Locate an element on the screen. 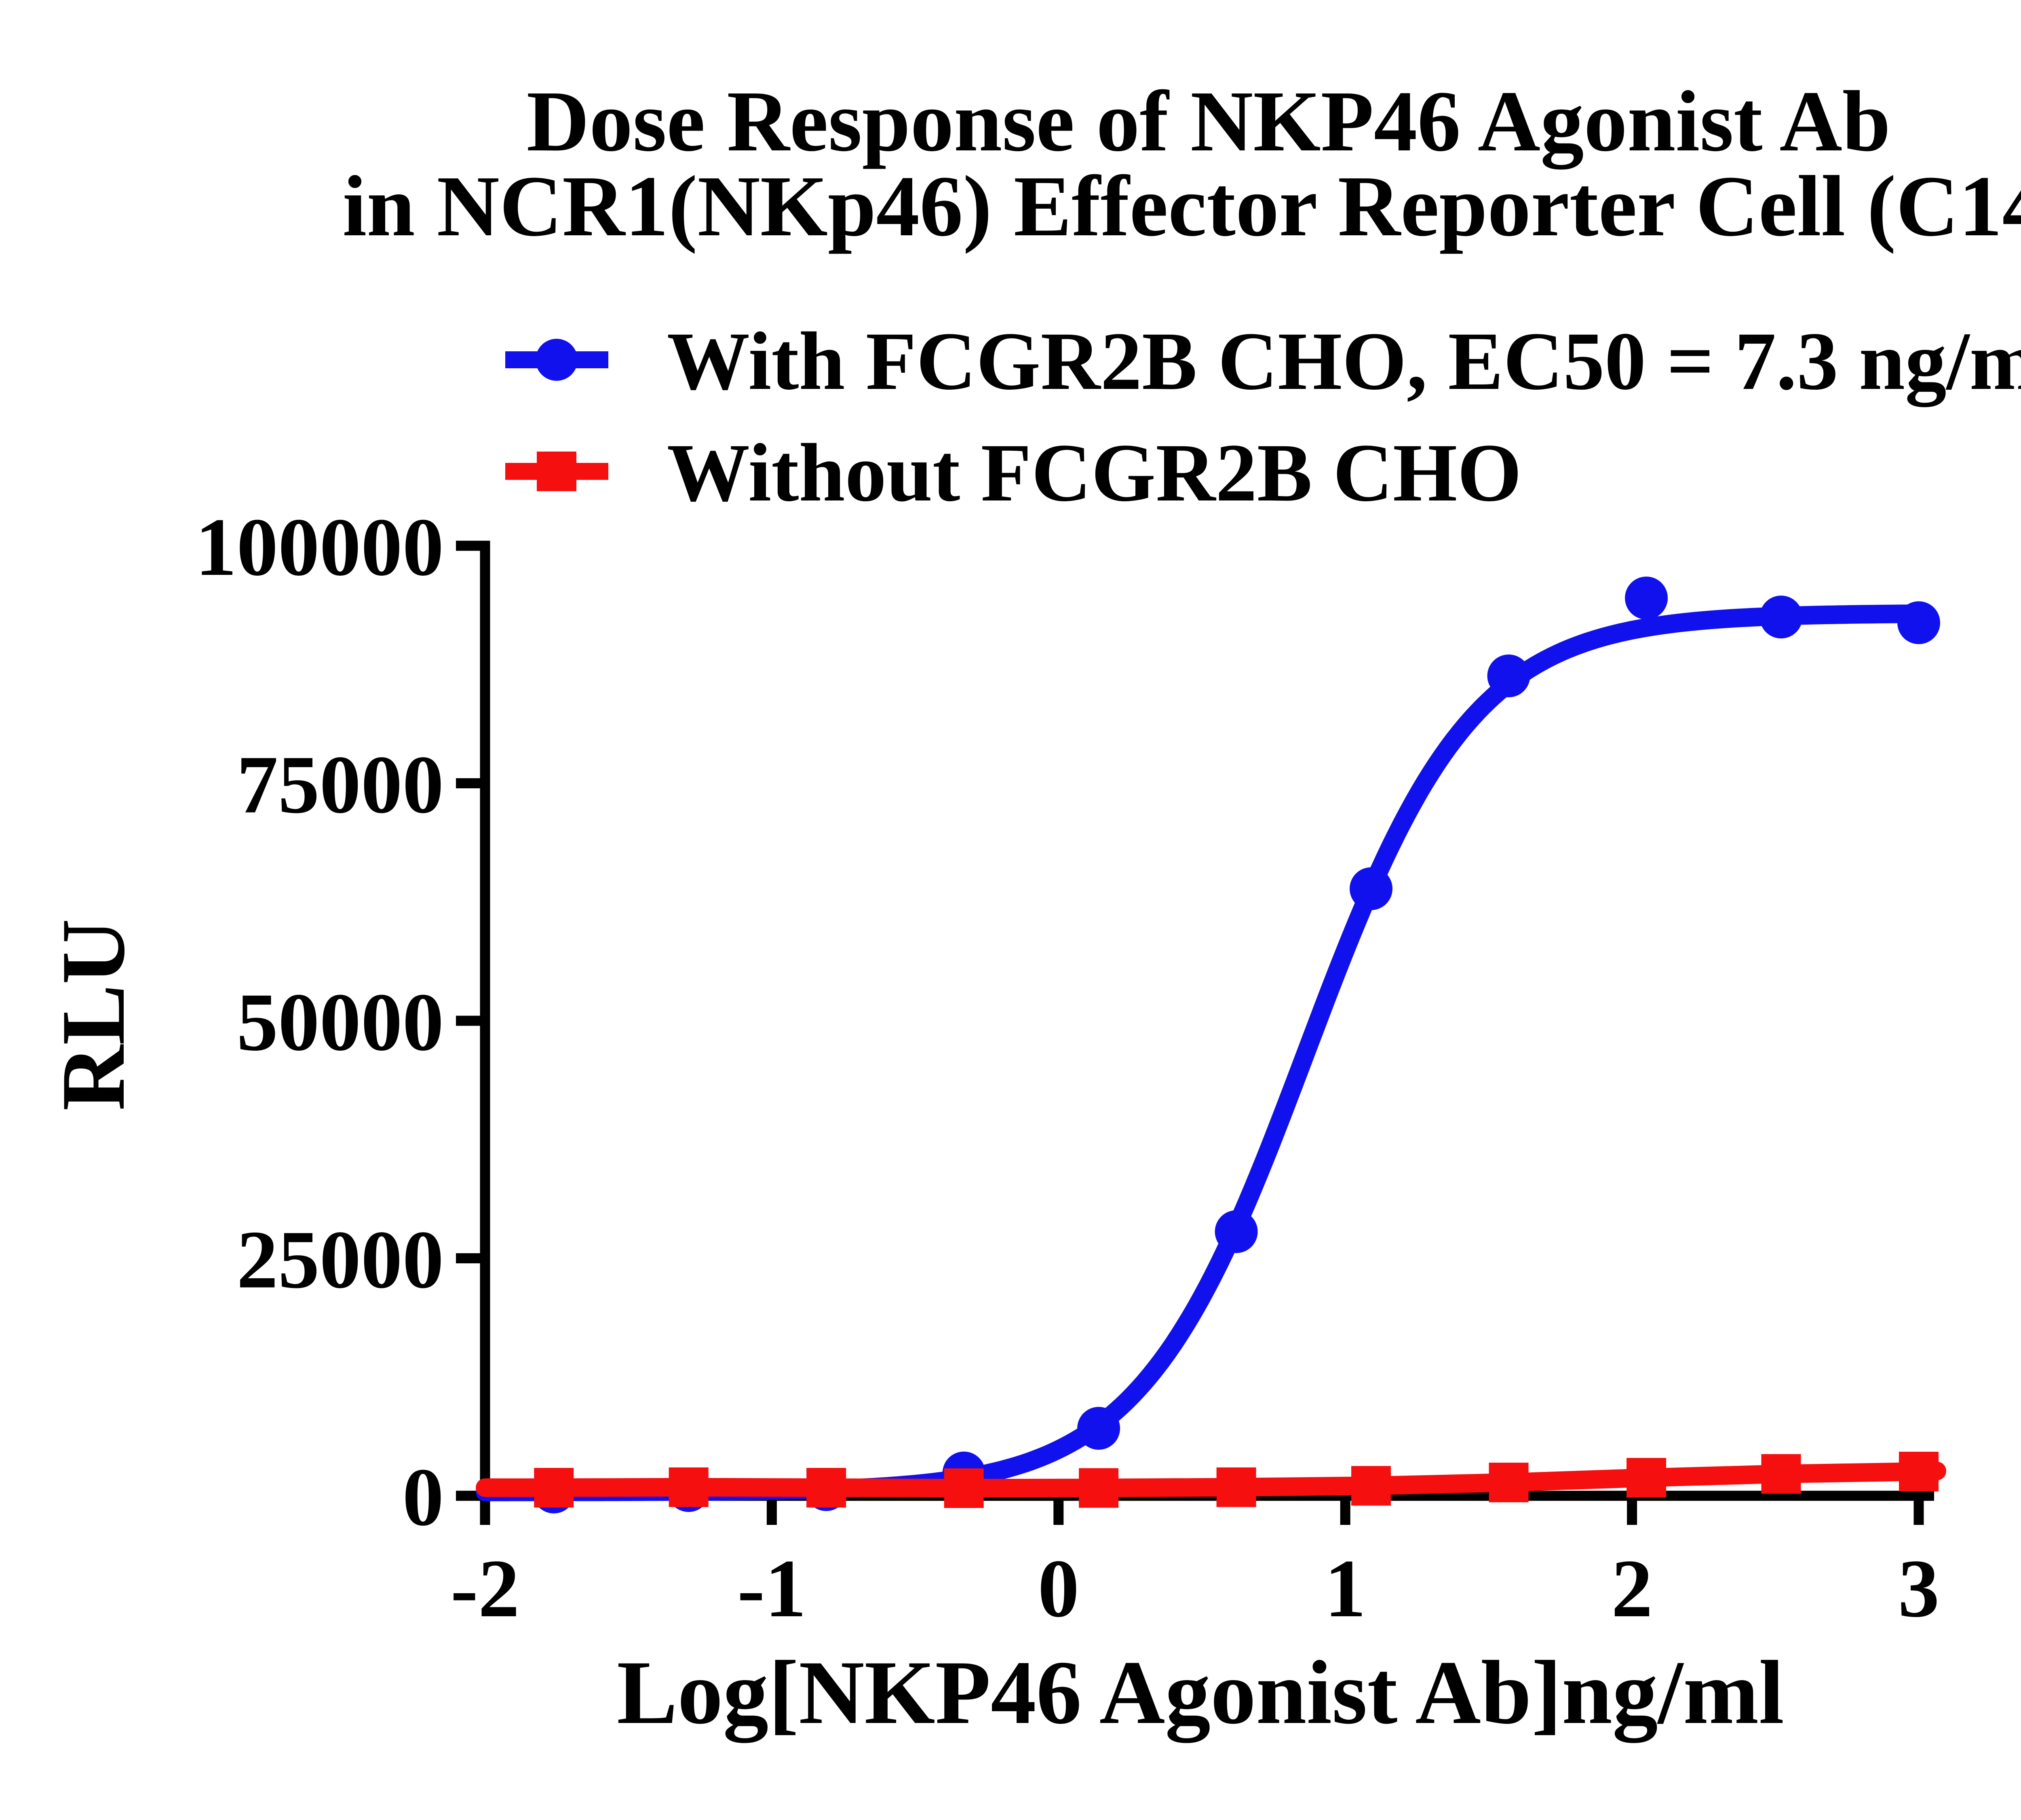 The height and width of the screenshot is (1820, 2021). x-tick-label: -2 is located at coordinates (486, 1588).